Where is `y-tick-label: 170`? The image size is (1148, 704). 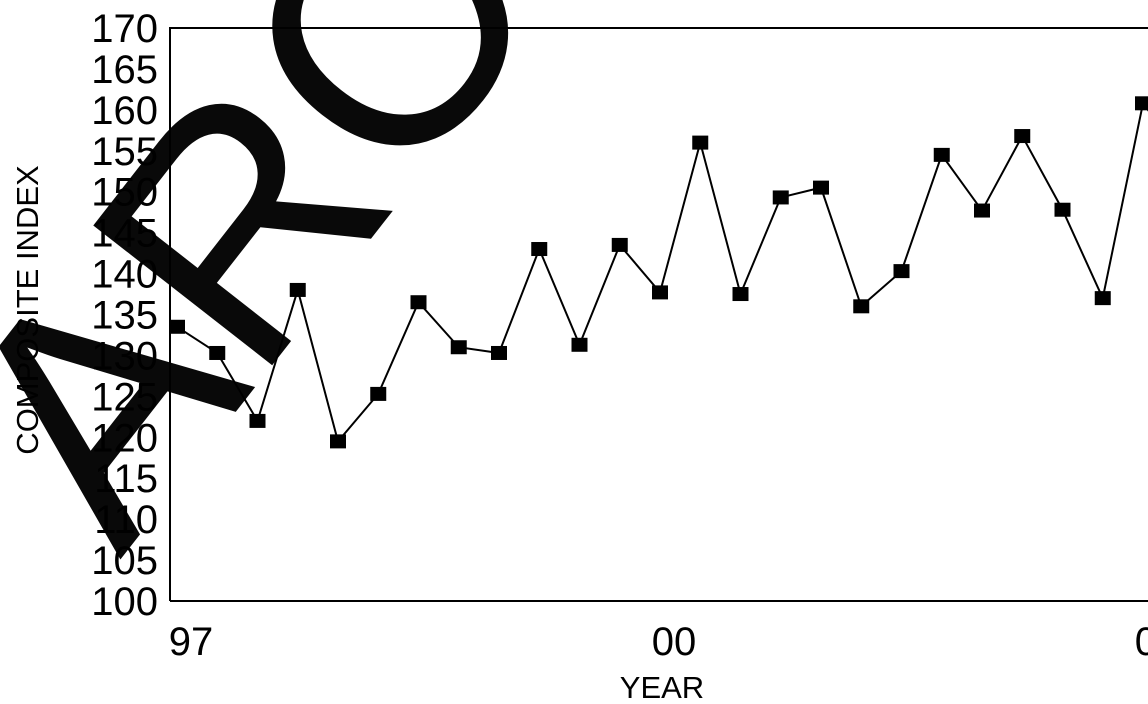 y-tick-label: 170 is located at coordinates (124, 29).